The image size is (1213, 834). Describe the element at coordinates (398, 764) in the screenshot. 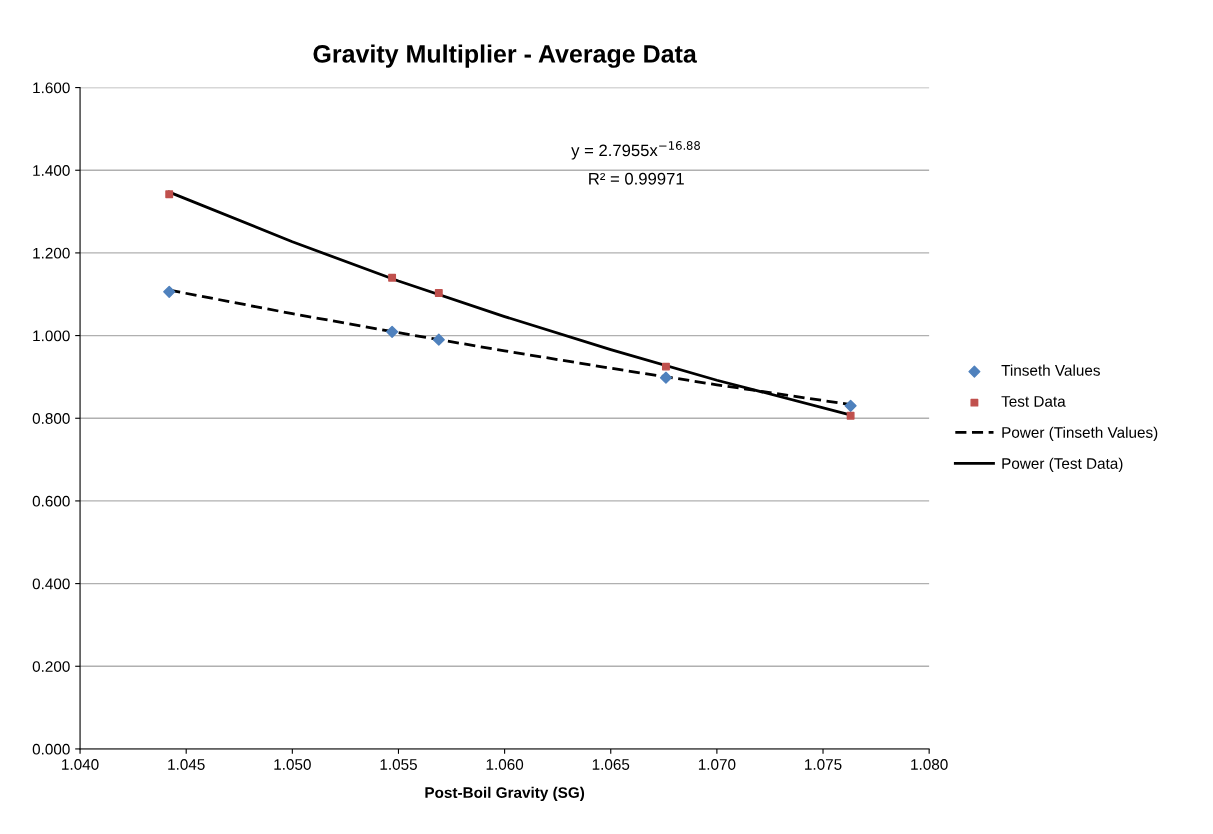

I see `x-tick-label: 1.055` at that location.